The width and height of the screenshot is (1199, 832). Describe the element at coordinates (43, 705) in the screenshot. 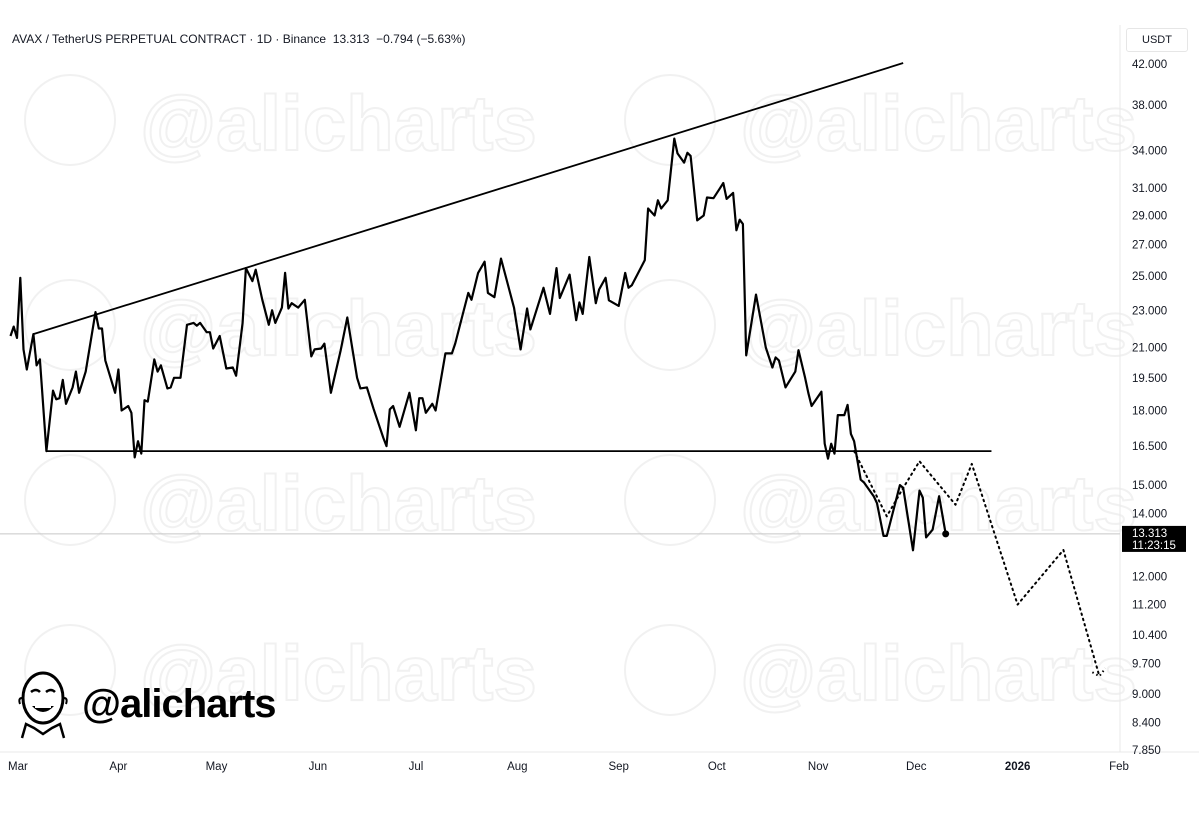

I see `face-logo-icon` at that location.